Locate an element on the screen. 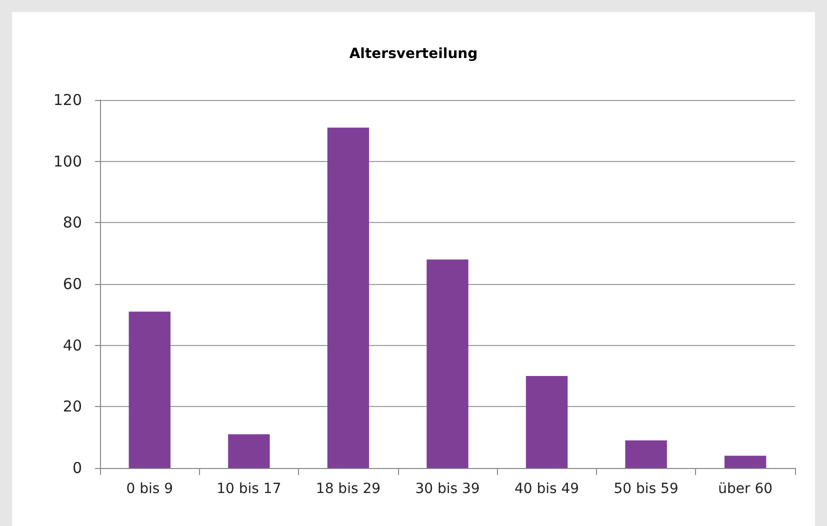  x-tick-label: über 60 is located at coordinates (745, 489).